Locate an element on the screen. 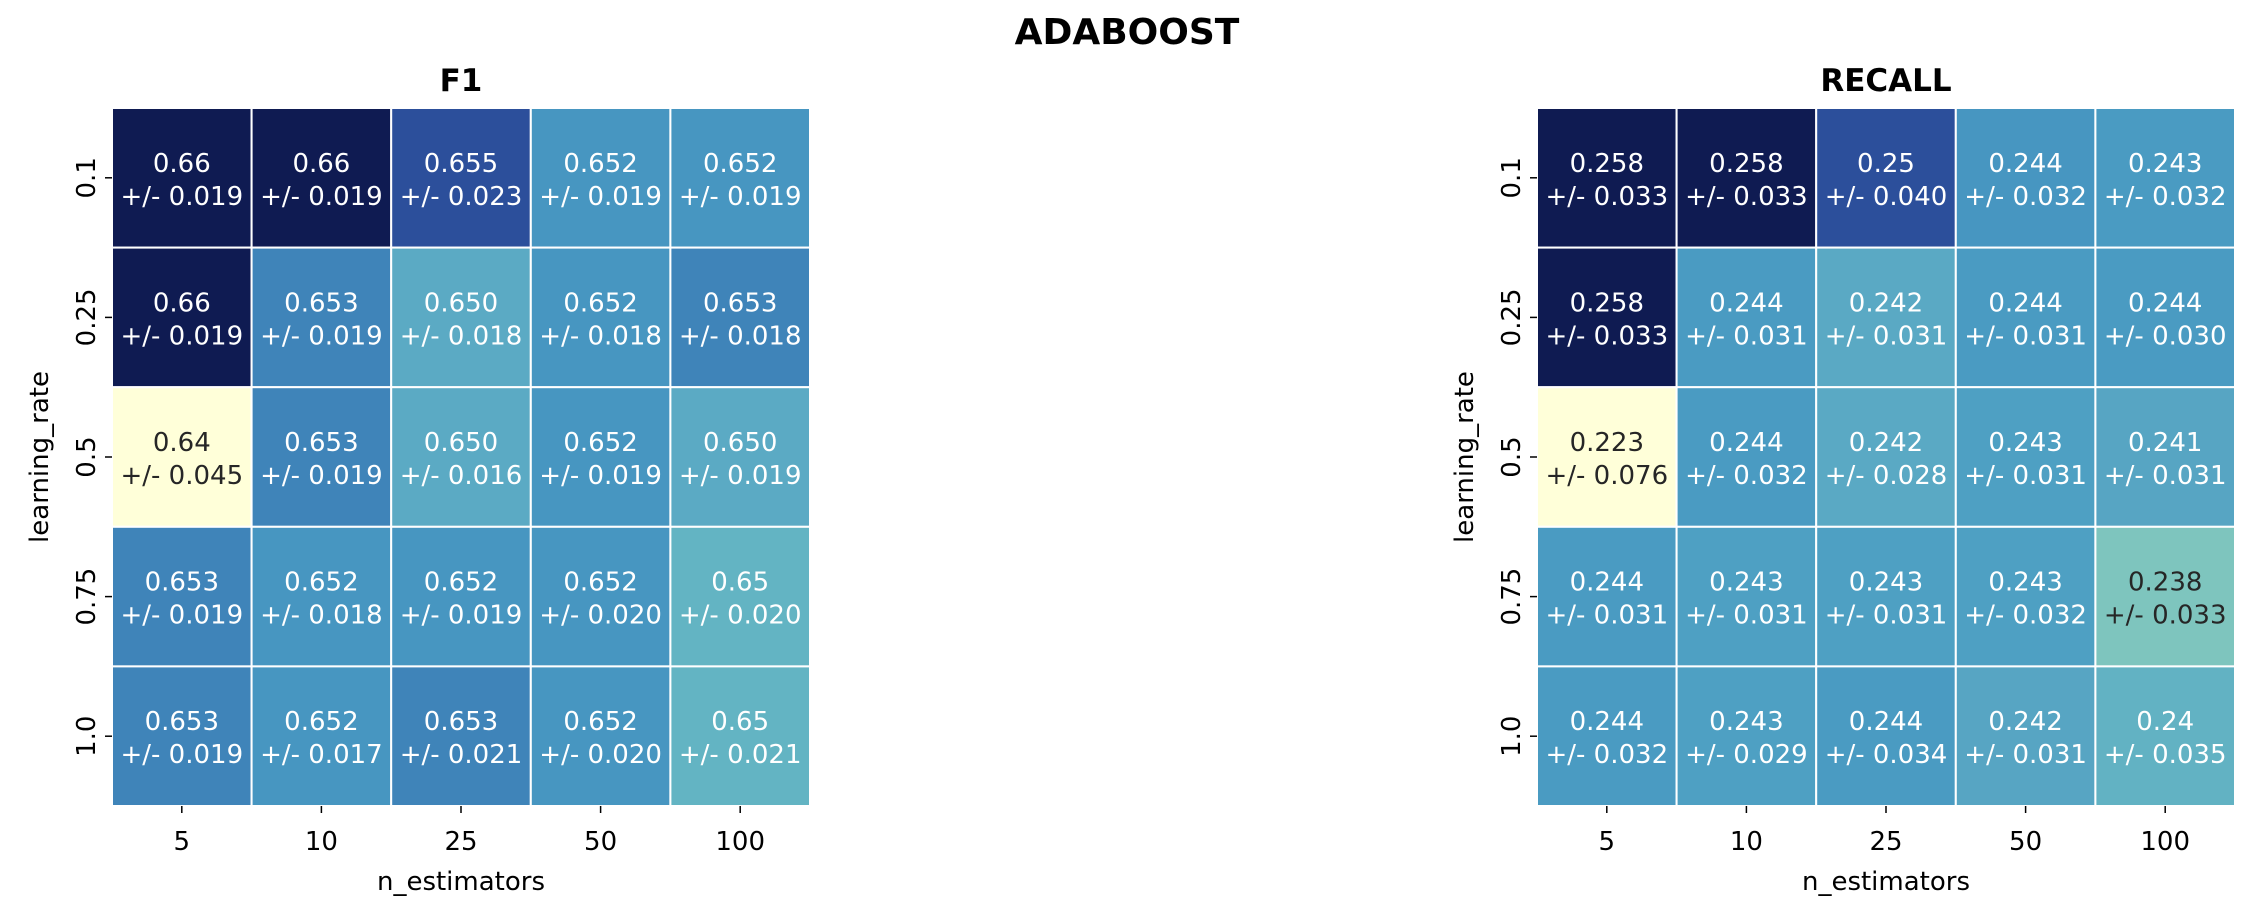  x-tick-label: 50 is located at coordinates (600, 842).